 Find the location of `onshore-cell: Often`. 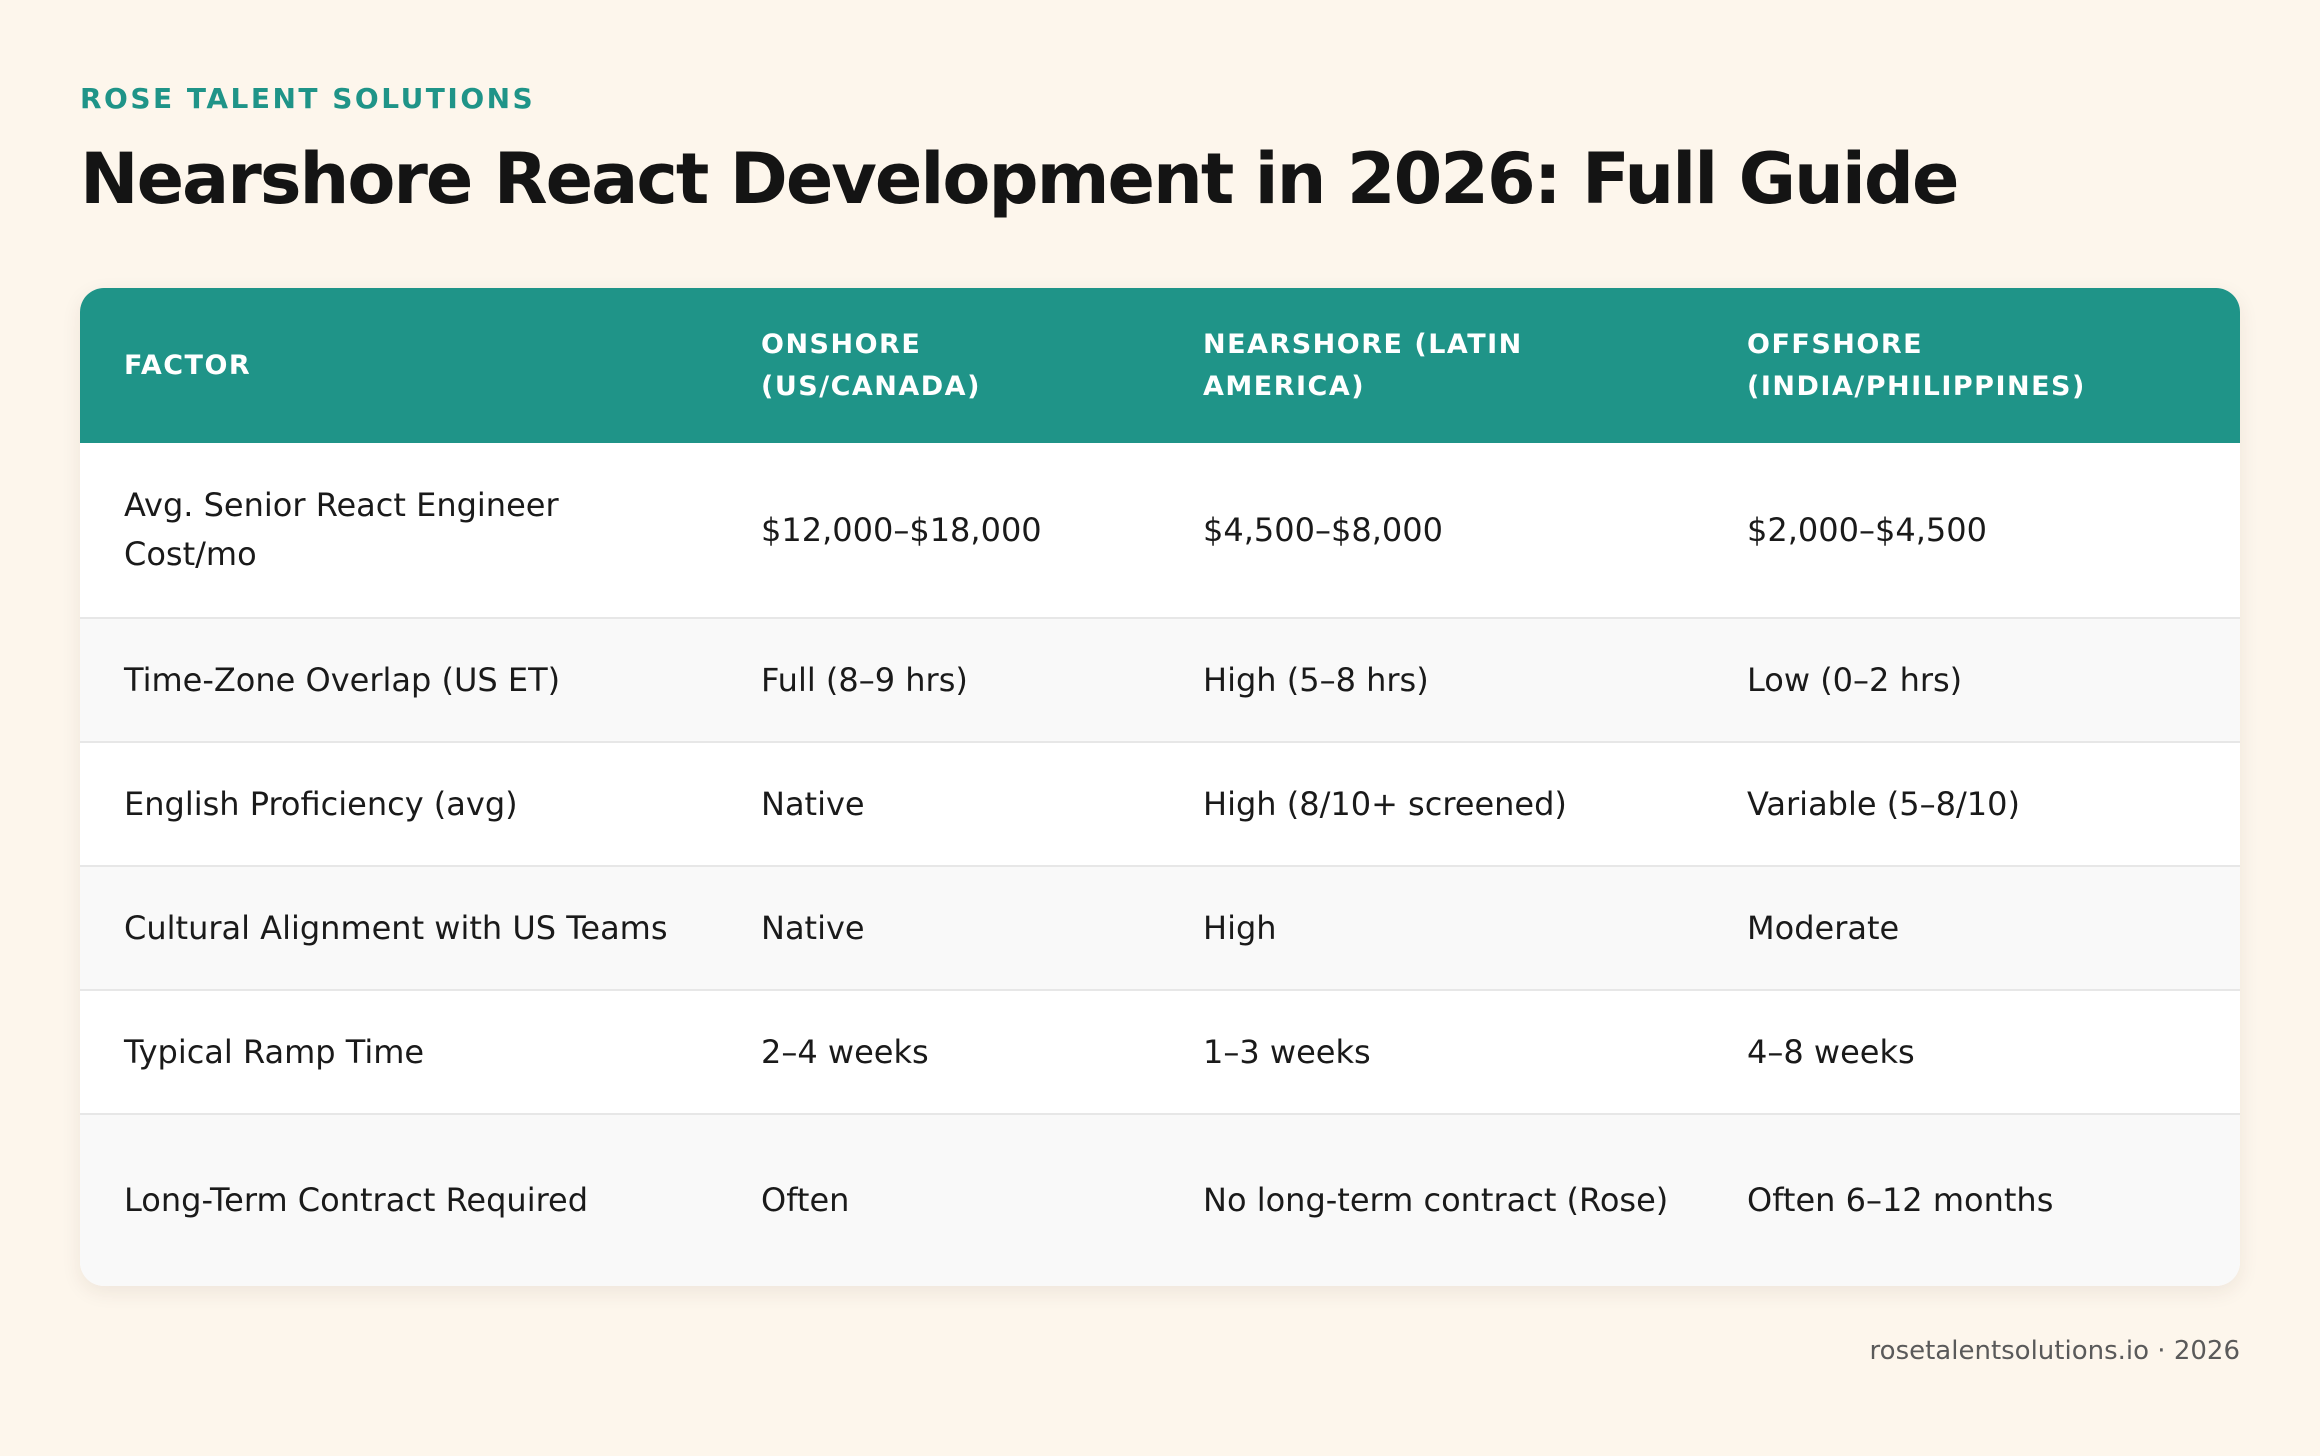

onshore-cell: Often is located at coordinates (938, 1199).